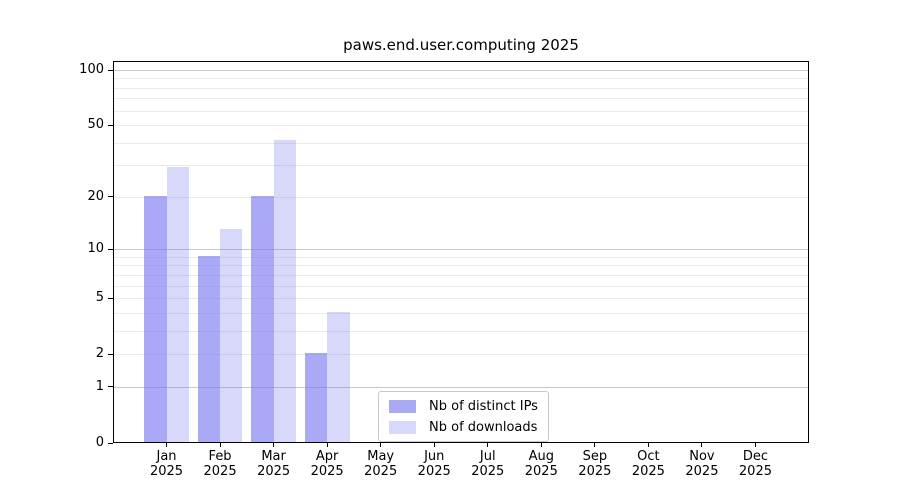  What do you see at coordinates (434, 445) in the screenshot?
I see `x-tick-jun` at bounding box center [434, 445].